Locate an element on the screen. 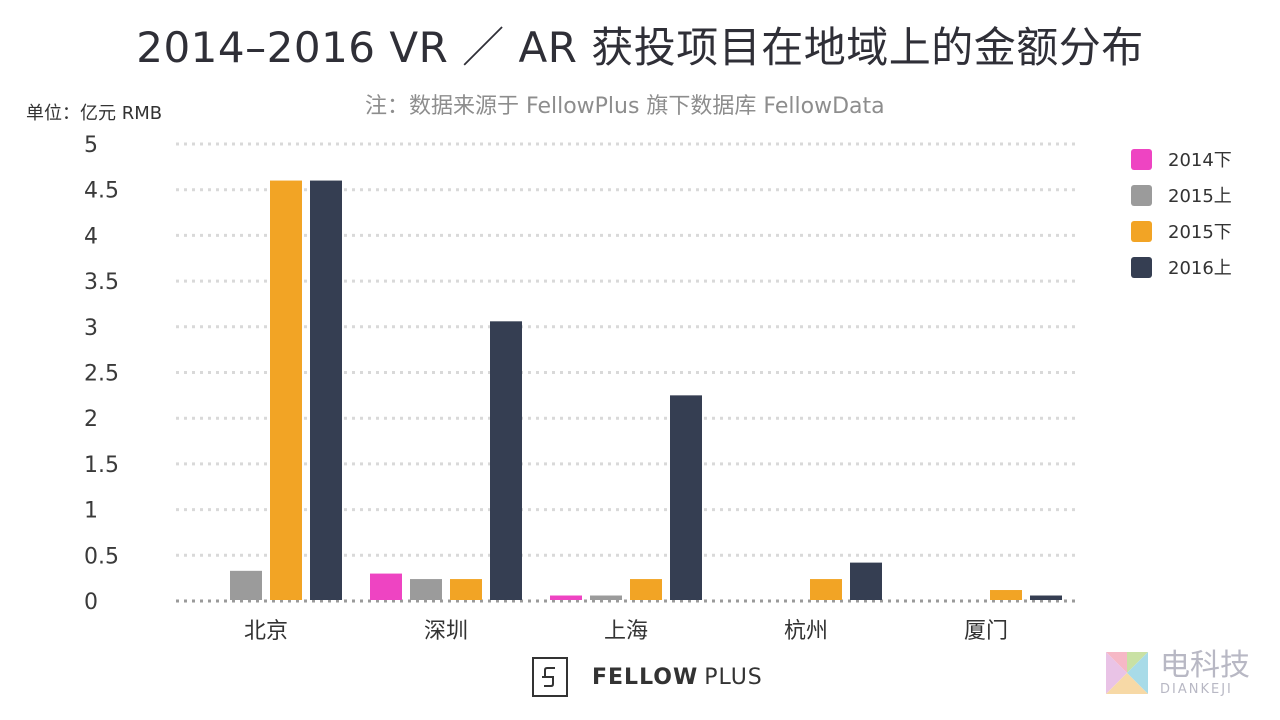 The height and width of the screenshot is (720, 1280). legend-item-2014-h2: 2014下 is located at coordinates (1181, 159).